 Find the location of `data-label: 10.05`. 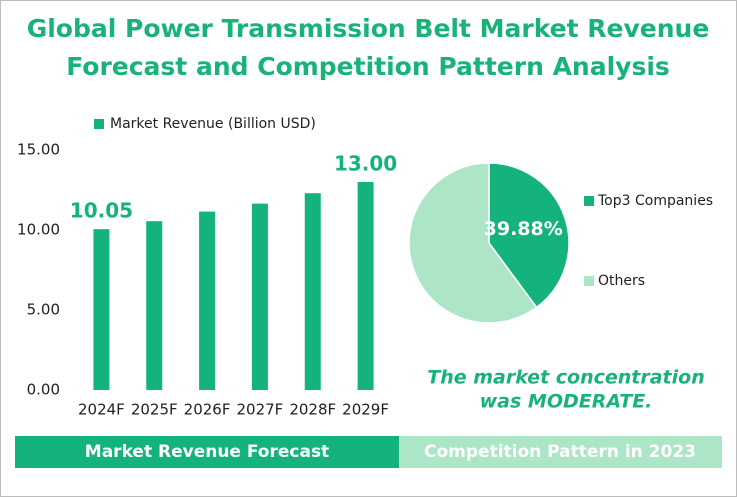

data-label: 10.05 is located at coordinates (101, 211).